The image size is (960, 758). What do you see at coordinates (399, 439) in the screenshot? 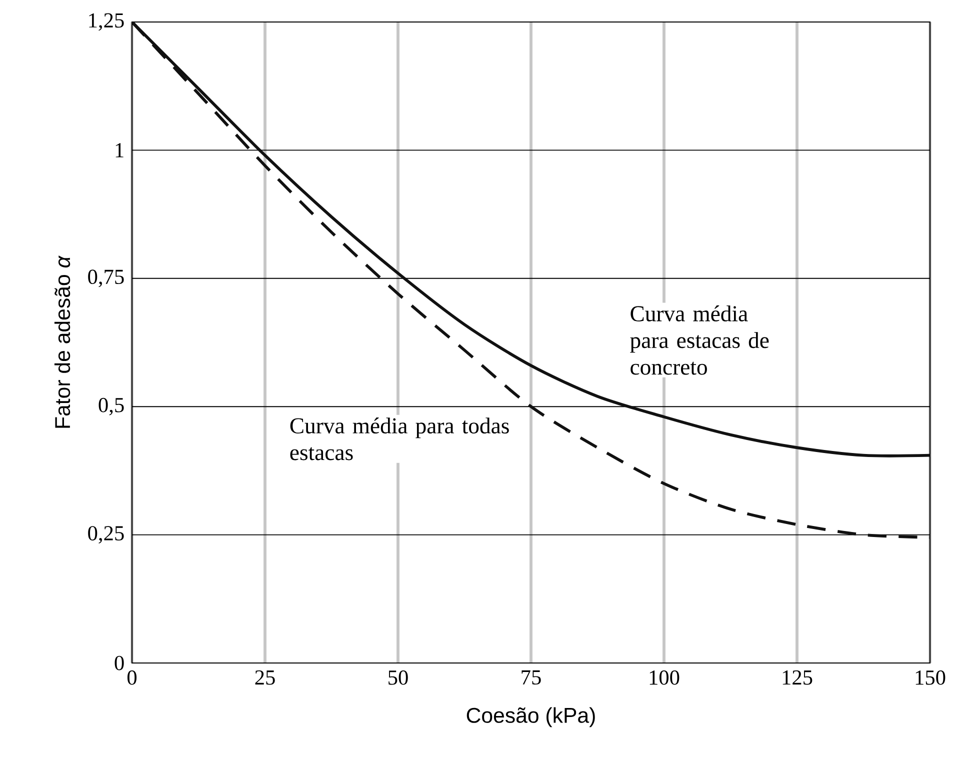
I see `series-label: Curva média para todas estacas` at bounding box center [399, 439].